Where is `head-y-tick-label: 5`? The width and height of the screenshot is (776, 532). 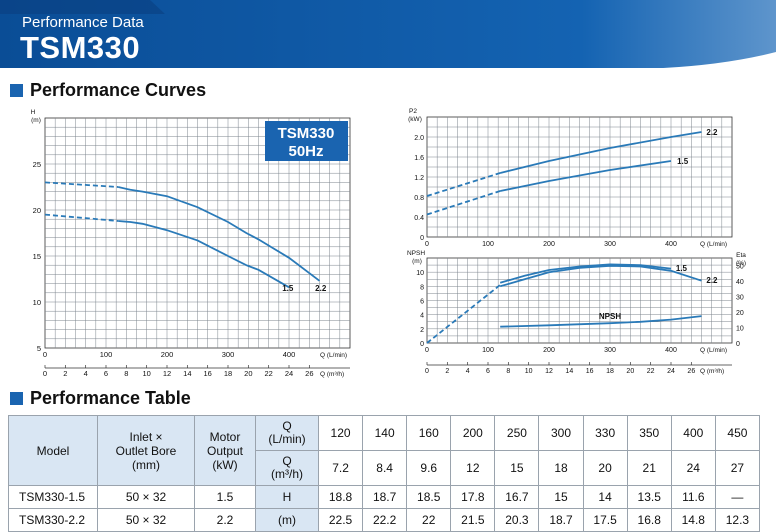
head-y-tick-label: 5 is located at coordinates (39, 348).